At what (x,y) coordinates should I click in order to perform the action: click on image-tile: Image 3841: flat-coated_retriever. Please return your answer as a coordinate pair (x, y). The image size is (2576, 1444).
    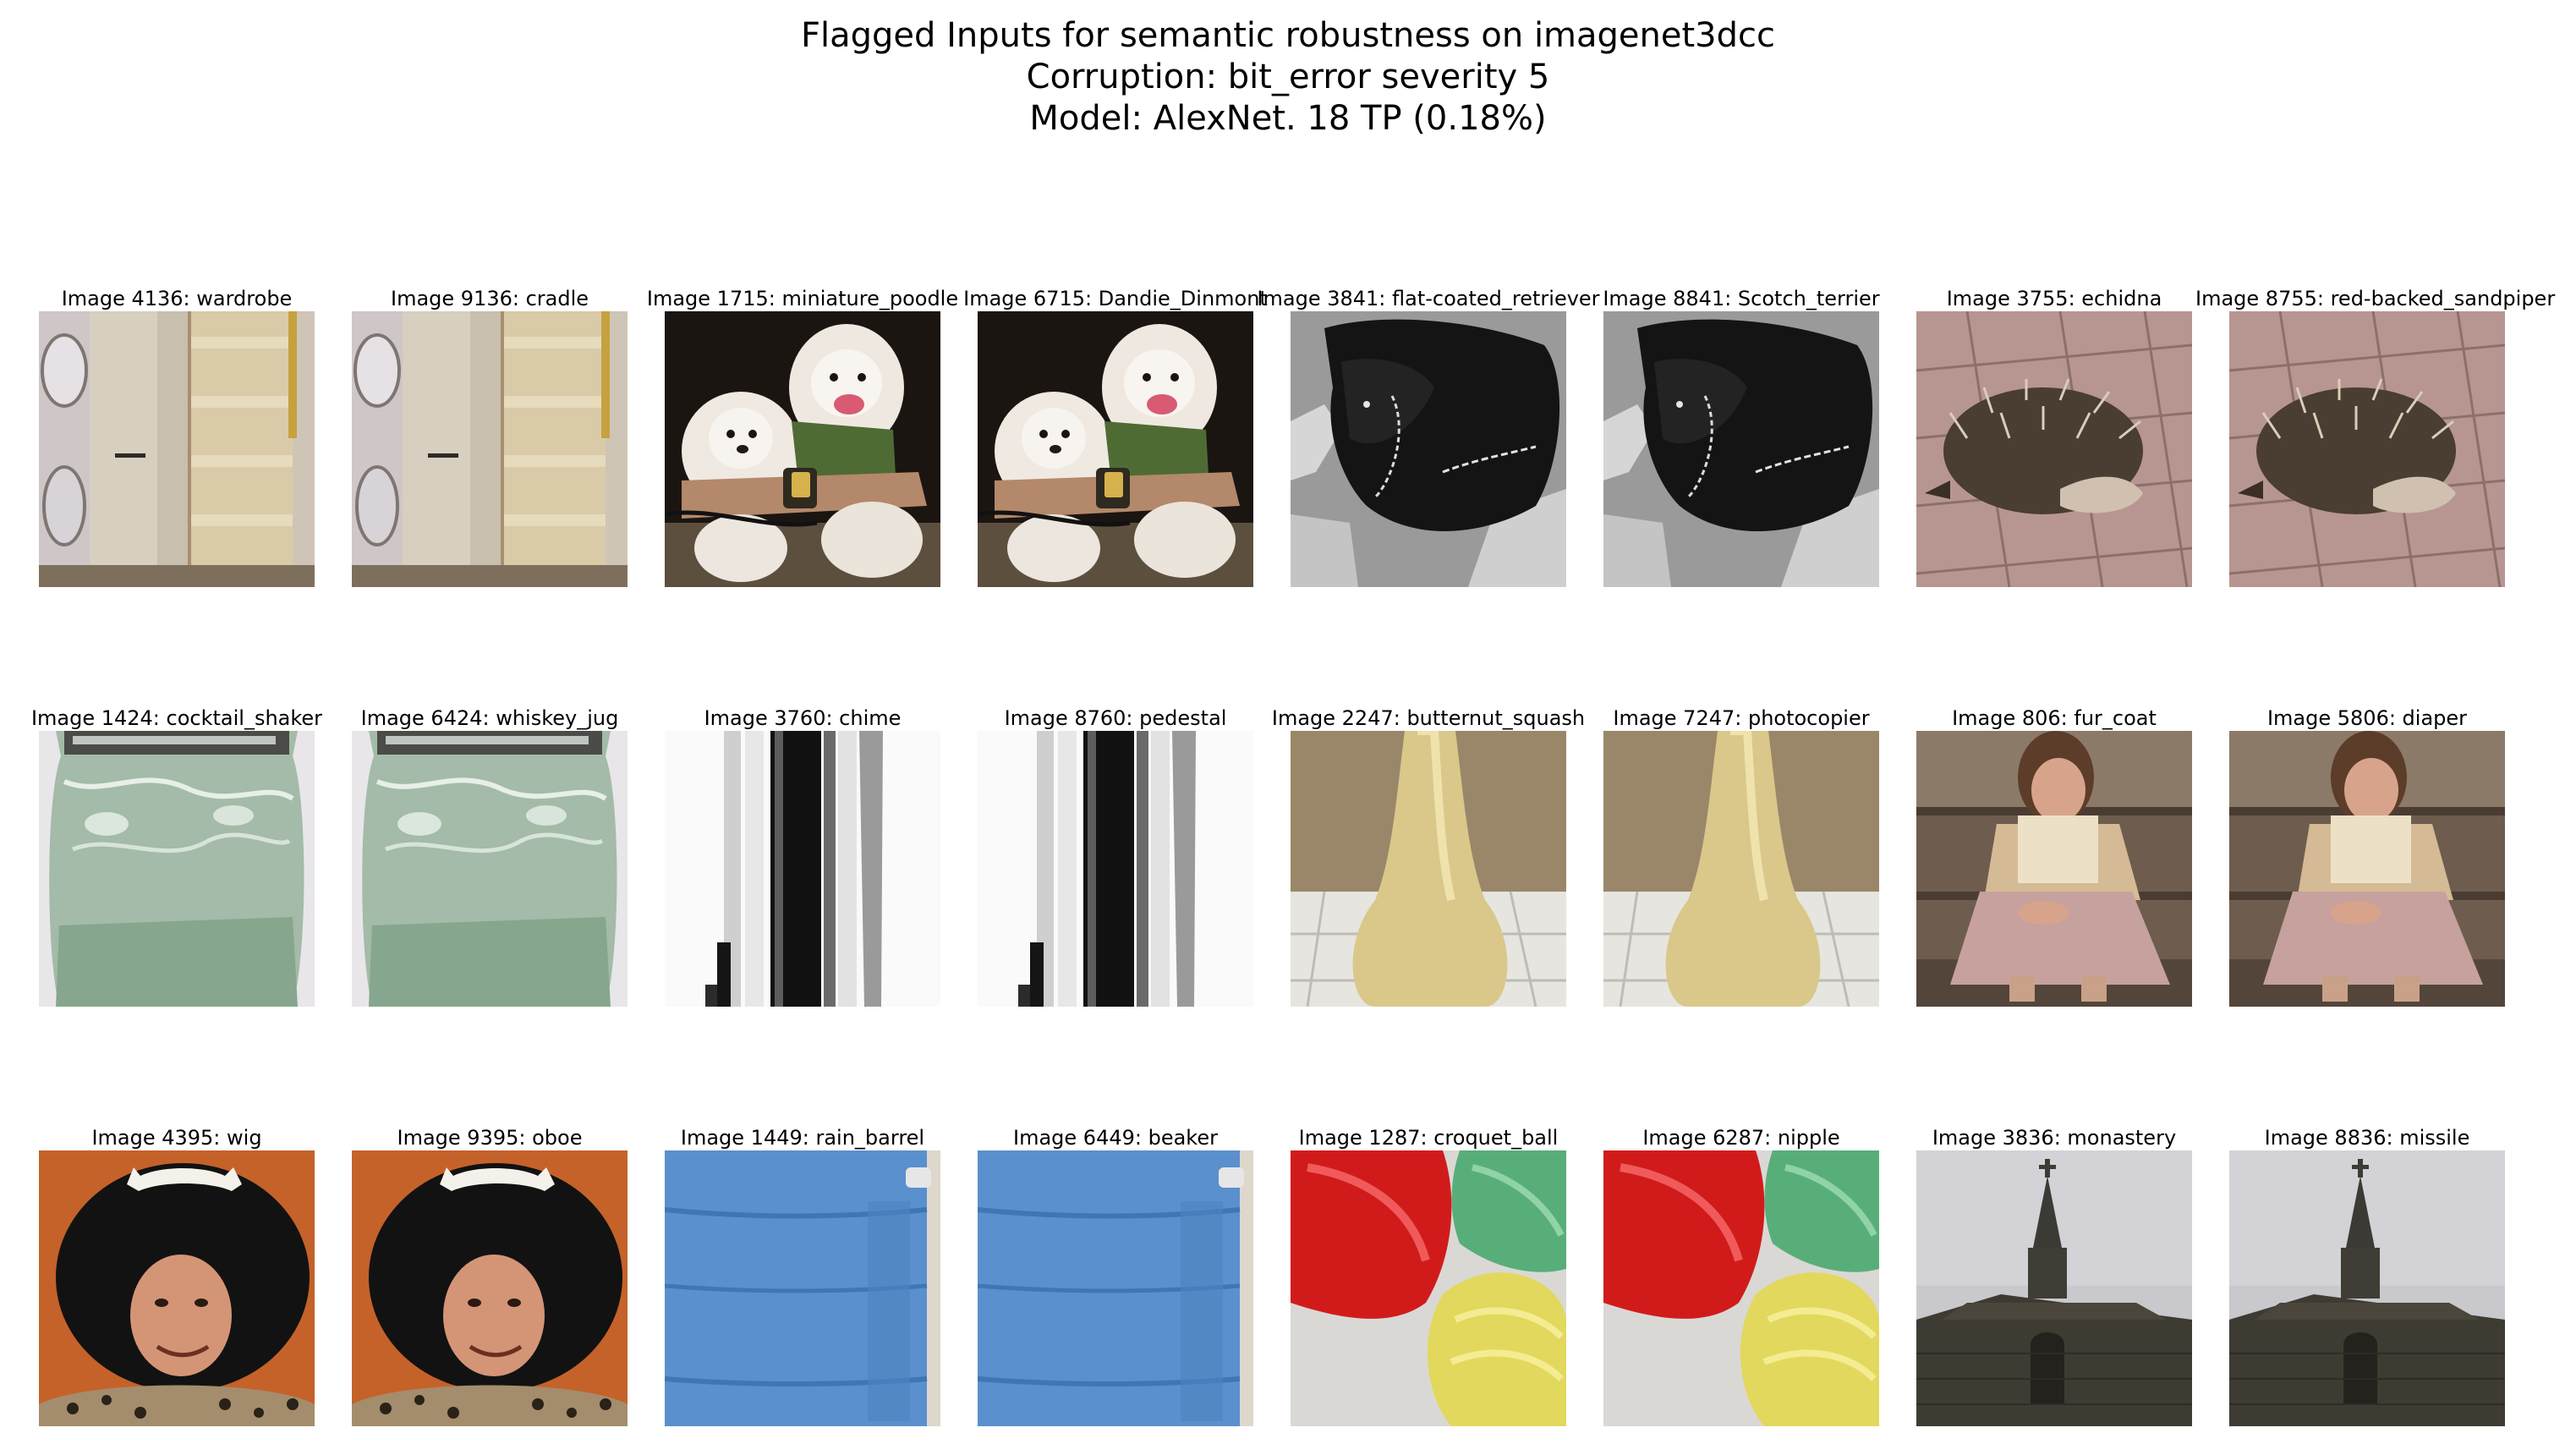
    Looking at the image, I should click on (1428, 438).